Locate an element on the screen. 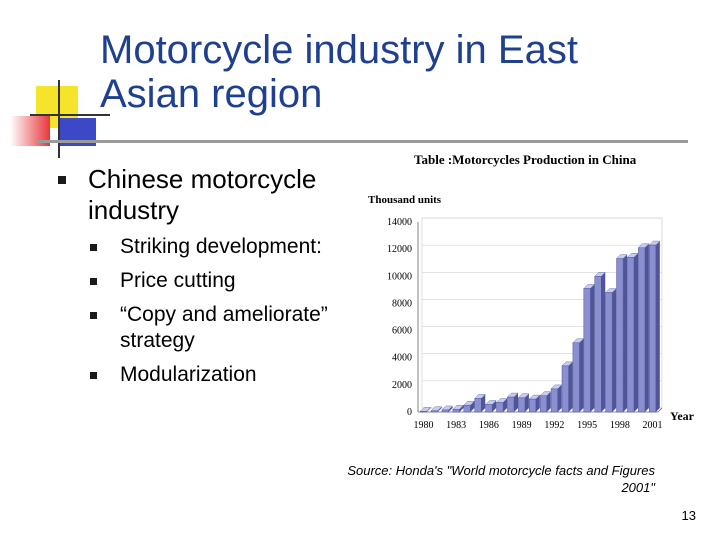 This screenshot has width=720, height=540. bullet-text: Chinese motorcycle industry is located at coordinates (202, 194).